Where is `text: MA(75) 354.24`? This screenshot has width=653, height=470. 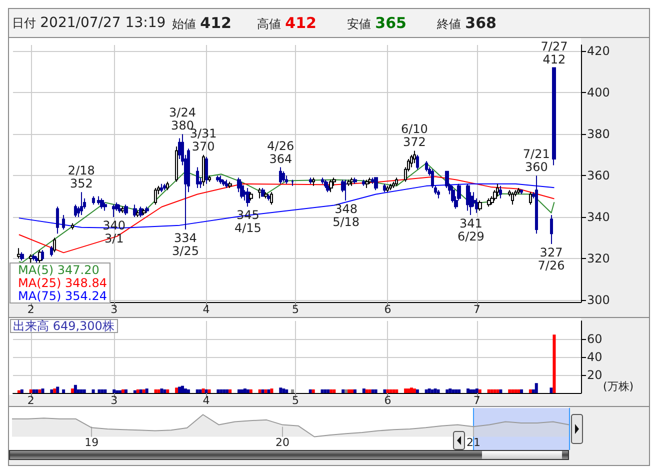 text: MA(75) 354.24 is located at coordinates (62, 296).